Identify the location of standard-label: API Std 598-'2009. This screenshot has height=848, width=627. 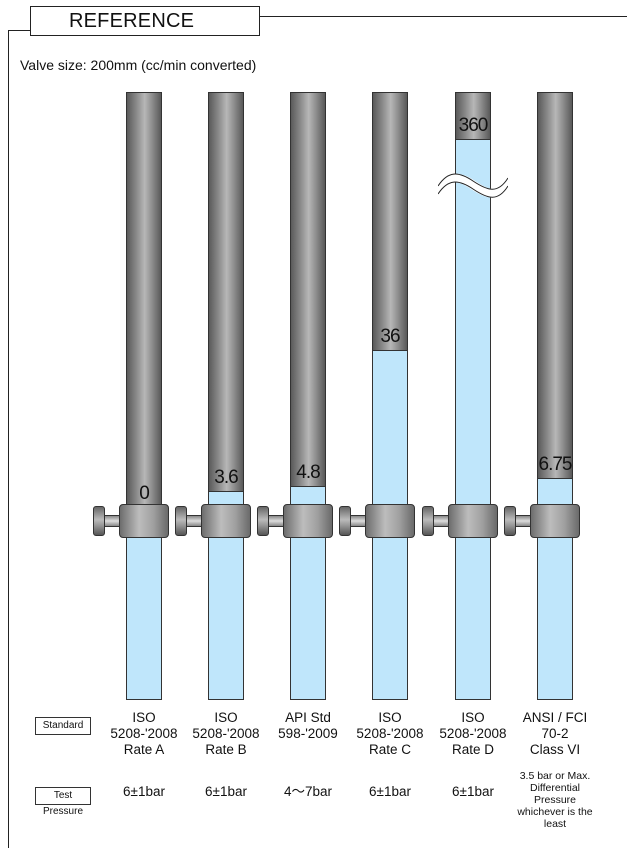
(308, 726).